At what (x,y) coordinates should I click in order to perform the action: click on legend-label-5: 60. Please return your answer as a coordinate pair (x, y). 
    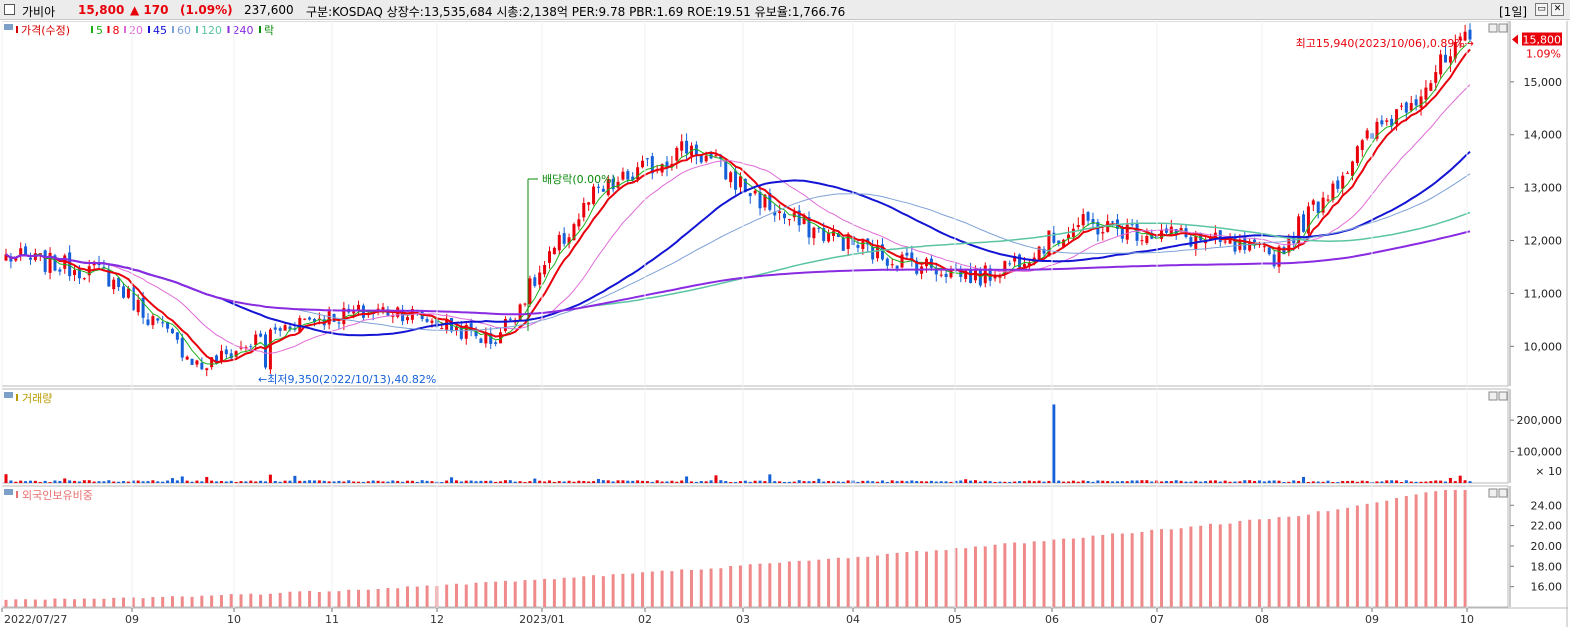
    Looking at the image, I should click on (184, 30).